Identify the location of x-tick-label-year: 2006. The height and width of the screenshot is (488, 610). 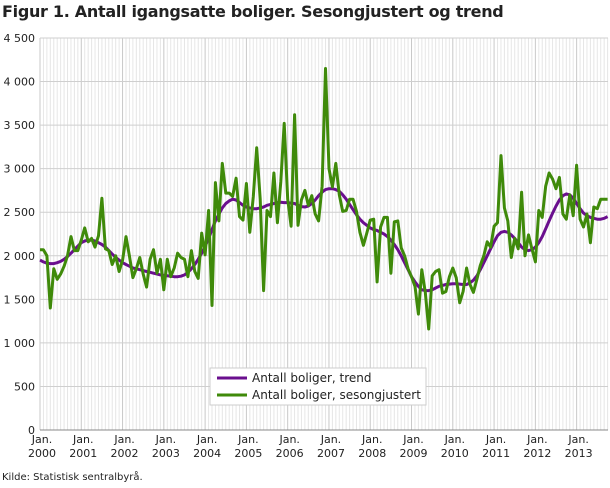
(290, 453).